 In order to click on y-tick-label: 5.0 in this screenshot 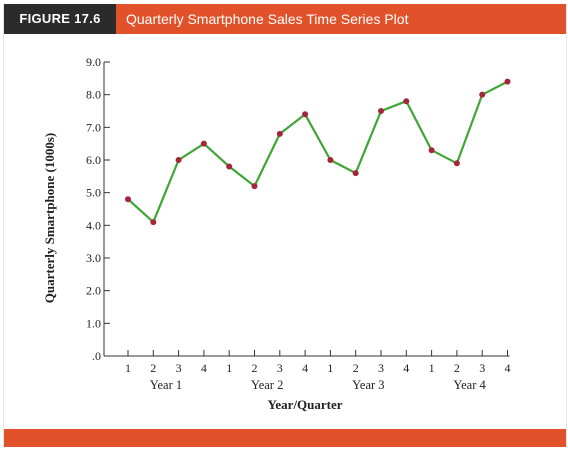, I will do `click(93, 193)`.